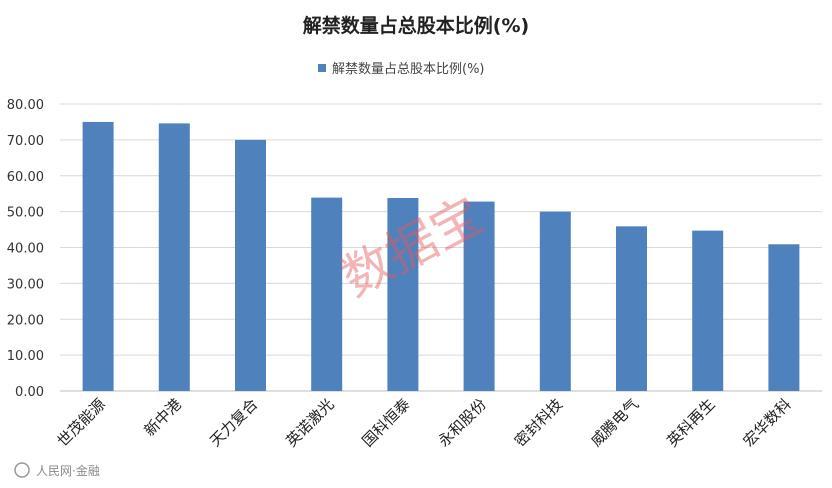 This screenshot has height=488, width=832. I want to click on x-category-label: 新中港, so click(163, 417).